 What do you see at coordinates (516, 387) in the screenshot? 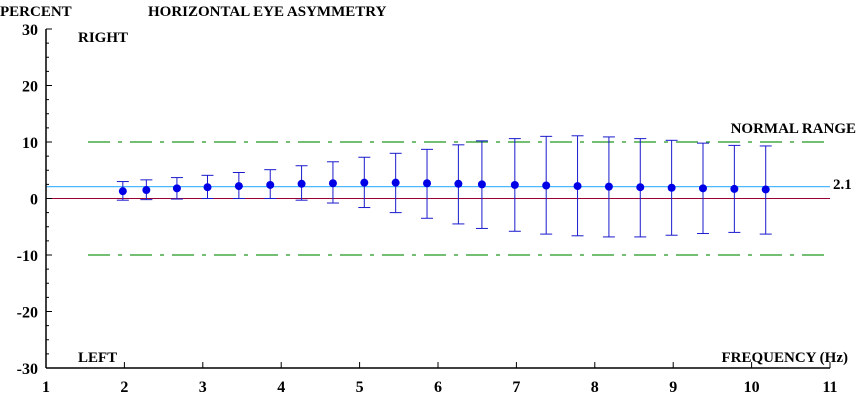
I see `x-tick-label: 7` at bounding box center [516, 387].